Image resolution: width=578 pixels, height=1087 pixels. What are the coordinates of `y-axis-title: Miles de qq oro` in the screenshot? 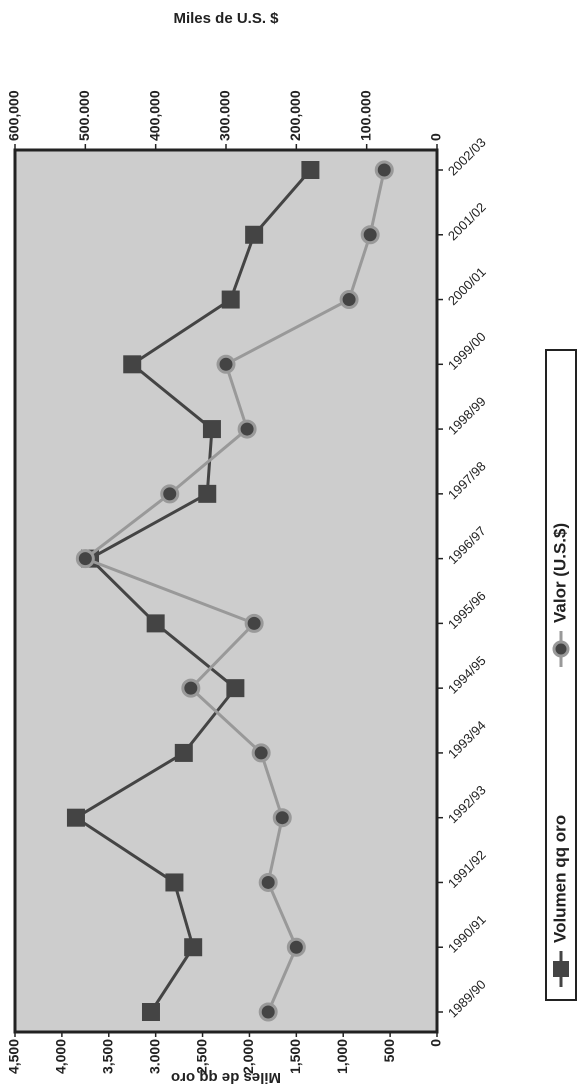 It's located at (226, 1077).